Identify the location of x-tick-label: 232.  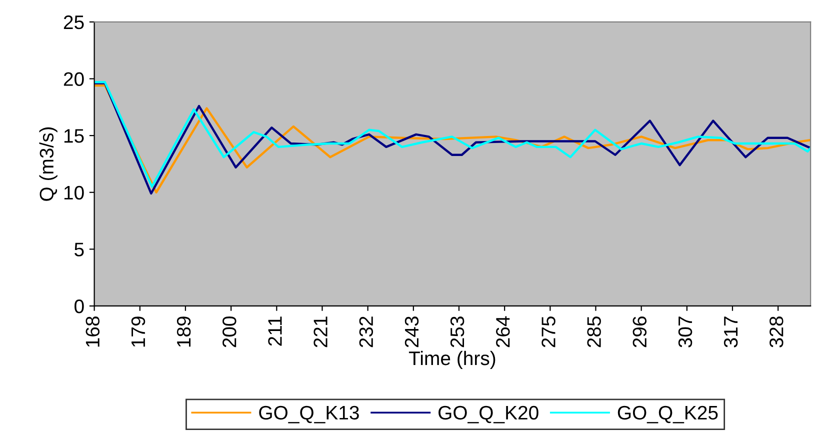
(366, 332).